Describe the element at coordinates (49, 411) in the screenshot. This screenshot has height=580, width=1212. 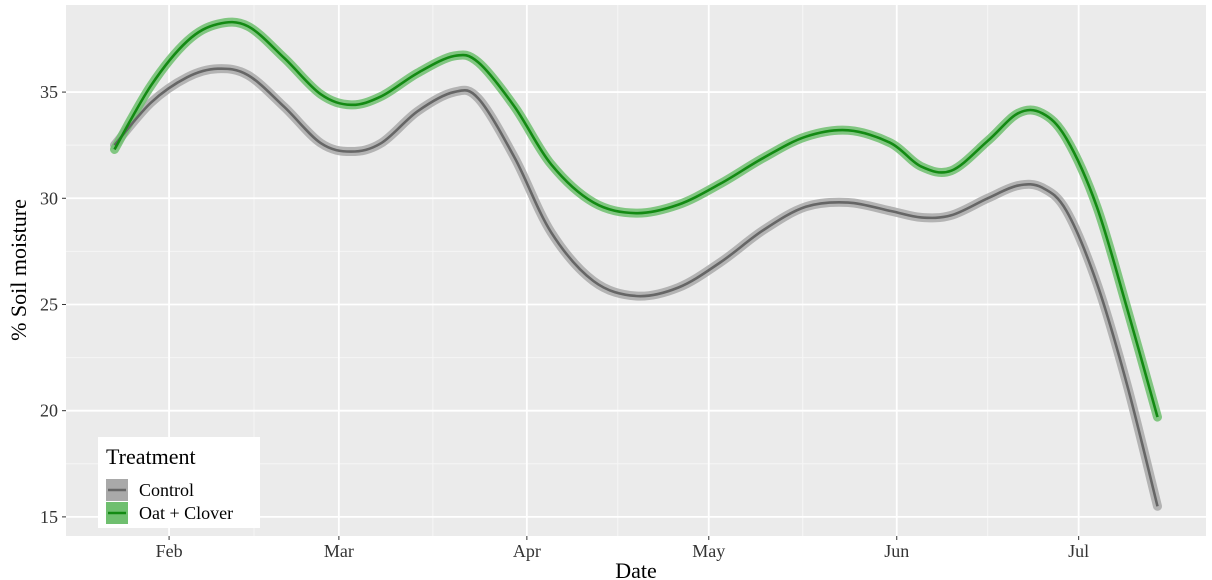
I see `y-tick-label: 20` at that location.